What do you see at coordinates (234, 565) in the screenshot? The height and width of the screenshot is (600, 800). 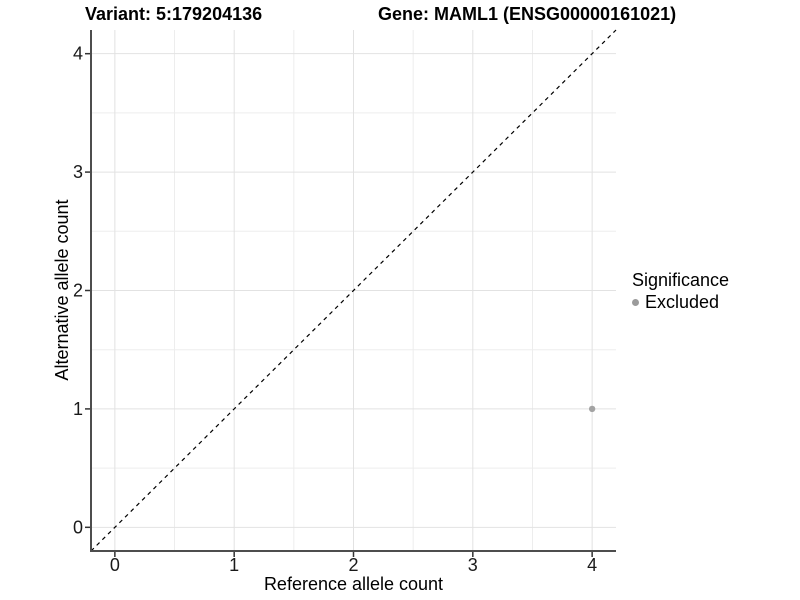 I see `x-tick-label: 1` at bounding box center [234, 565].